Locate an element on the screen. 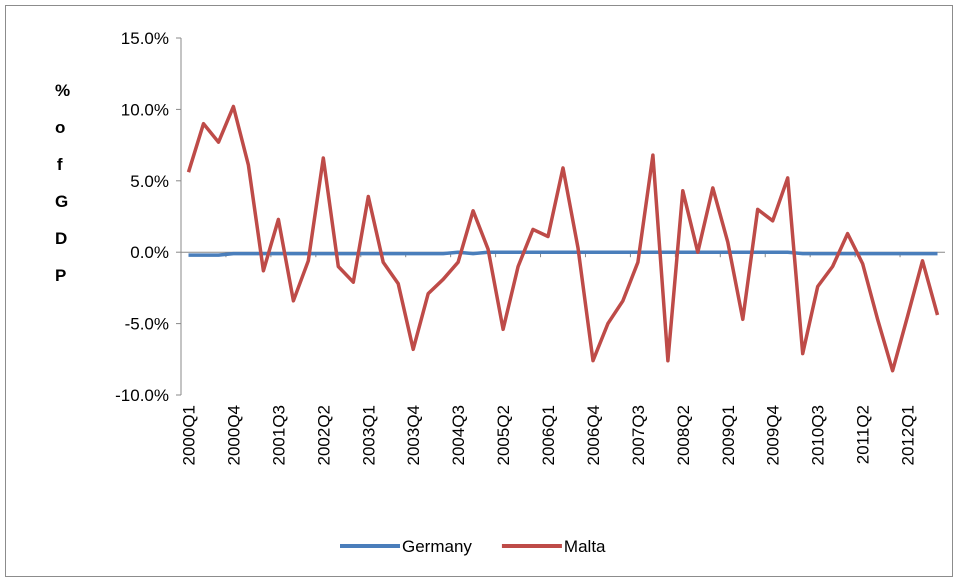 This screenshot has height=583, width=960. x-tick-label: 2009Q4 is located at coordinates (773, 435).